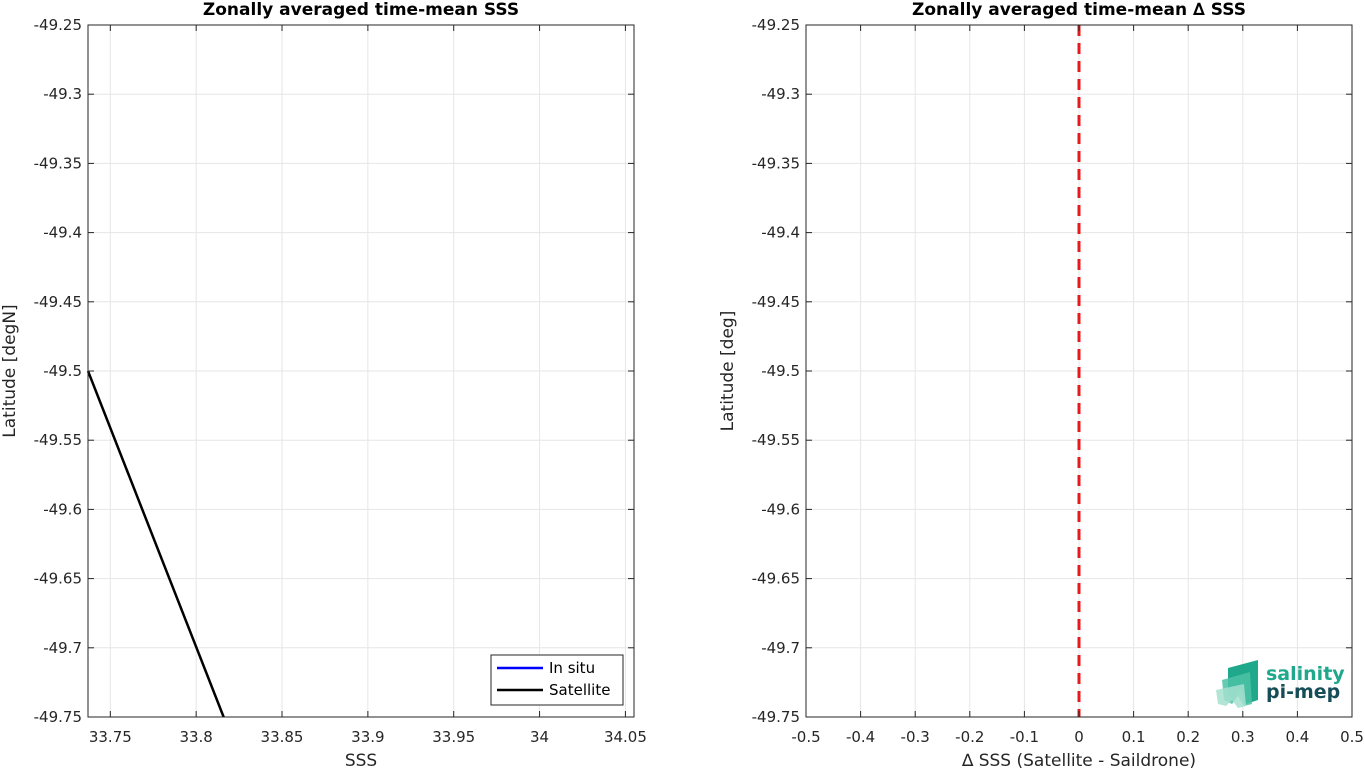 Image resolution: width=1365 pixels, height=769 pixels. Describe the element at coordinates (539, 737) in the screenshot. I see `sss-x-tick-label: 34` at that location.